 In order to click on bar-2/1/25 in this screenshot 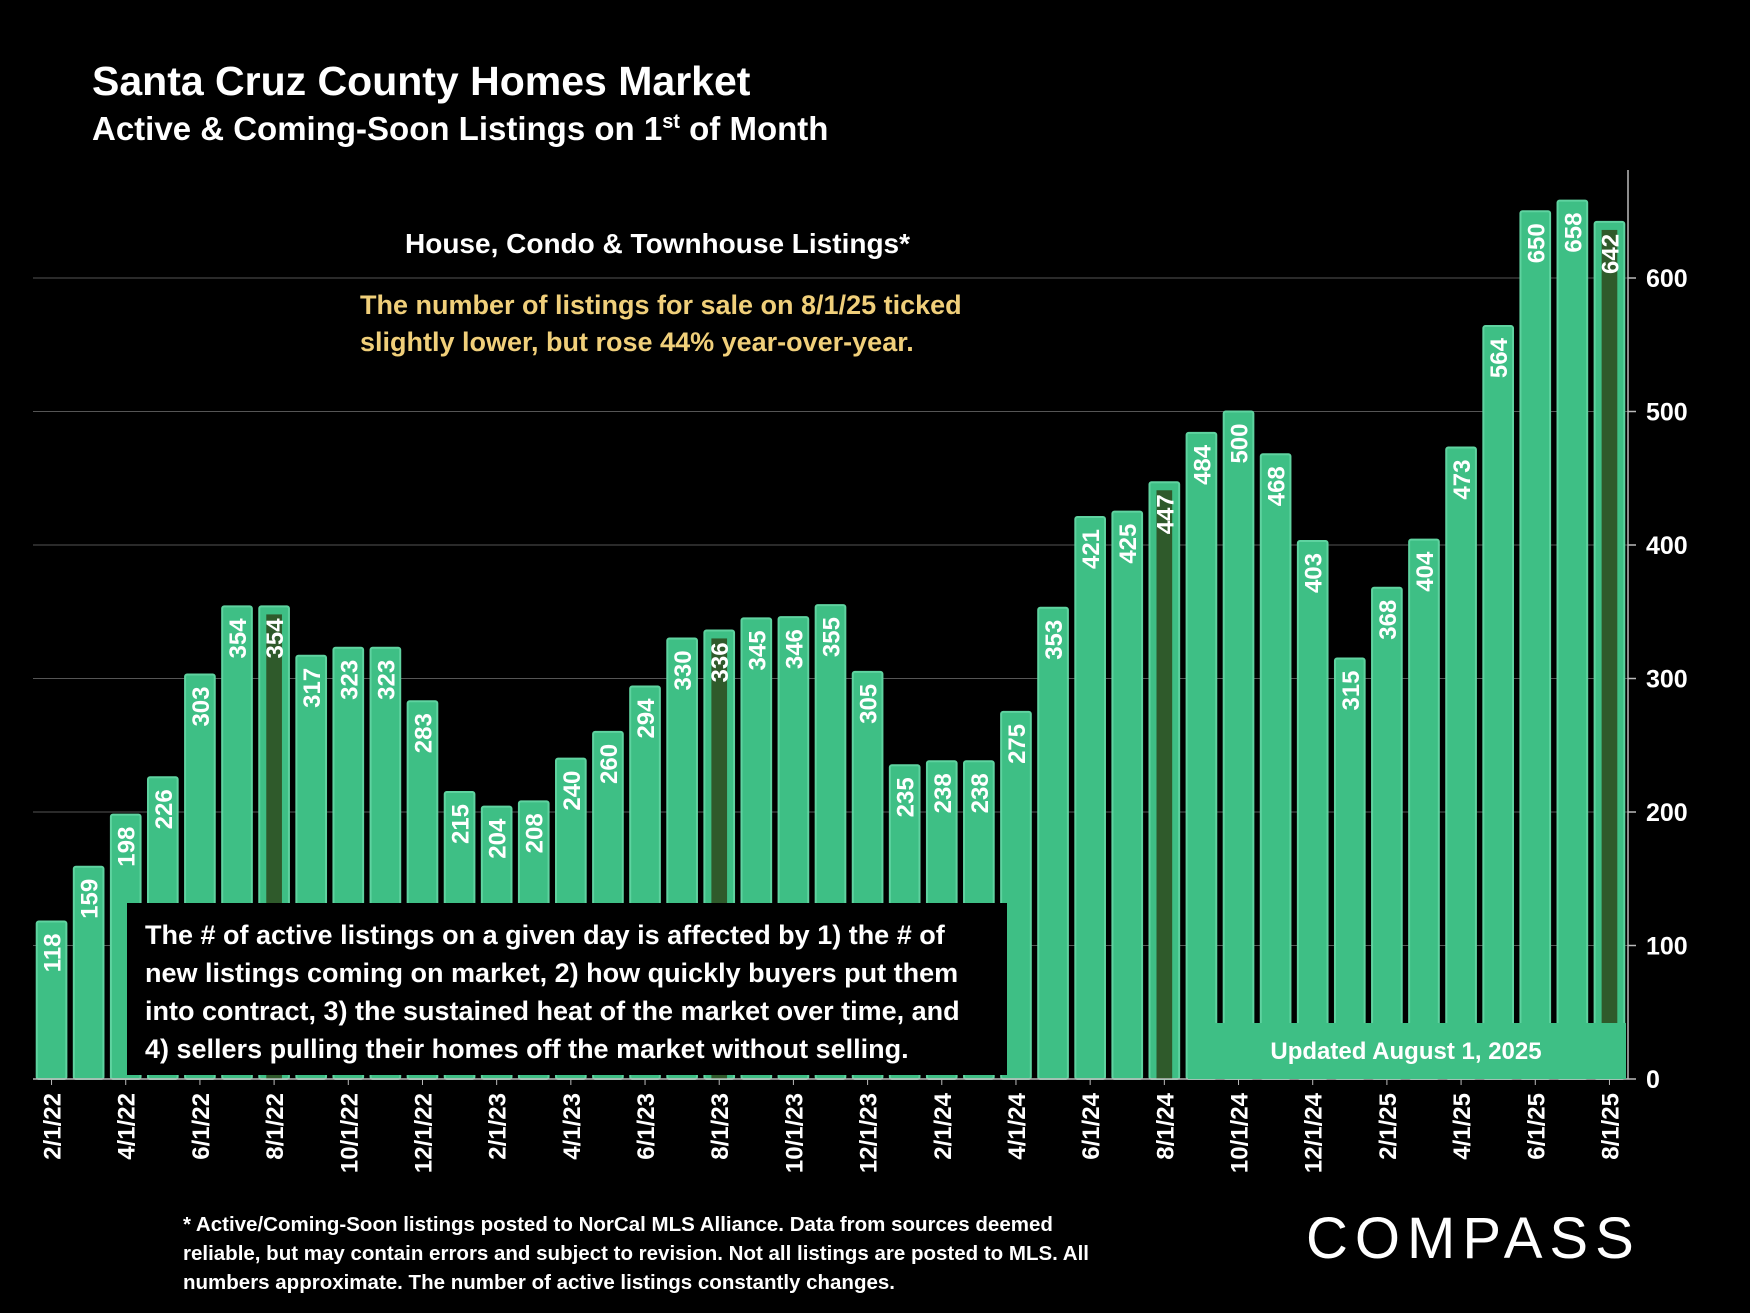, I will do `click(1387, 833)`.